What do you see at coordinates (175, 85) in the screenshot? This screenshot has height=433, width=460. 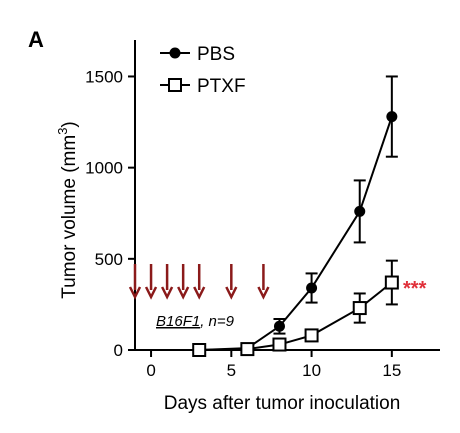 I see `legend-ptxf-marker` at bounding box center [175, 85].